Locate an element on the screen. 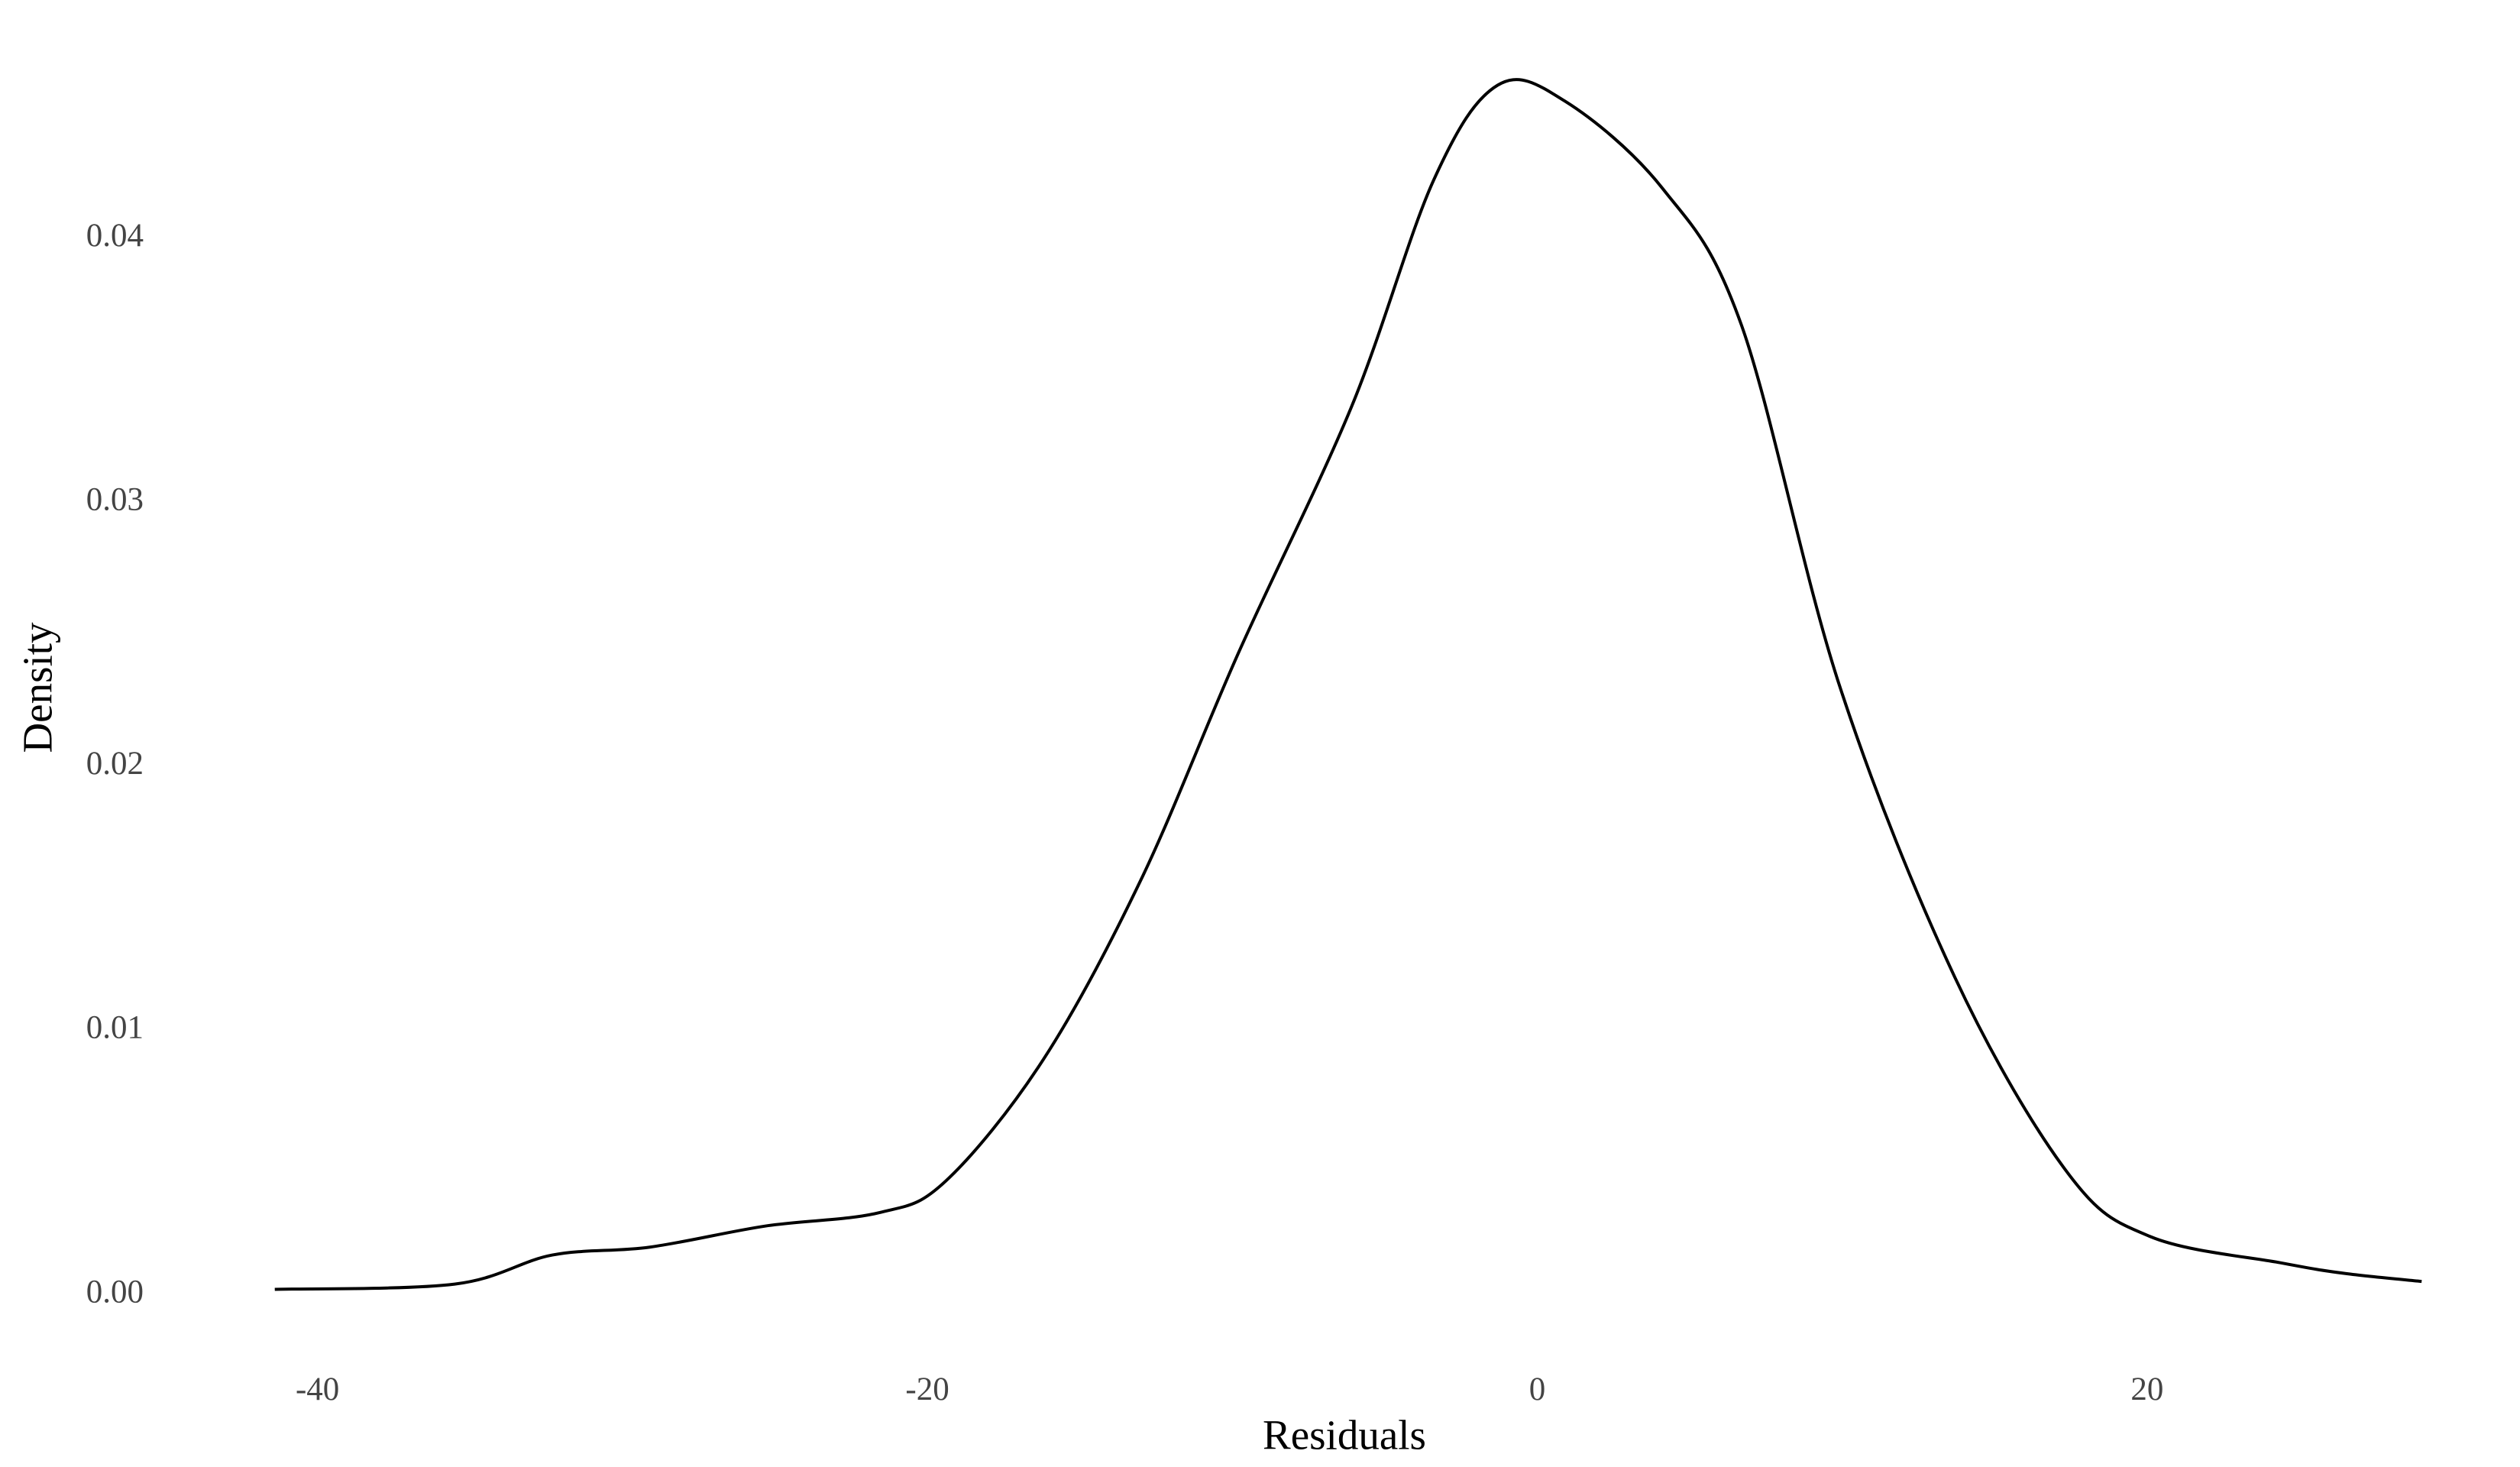  y-tick-label: 0.01 is located at coordinates (115, 1028).